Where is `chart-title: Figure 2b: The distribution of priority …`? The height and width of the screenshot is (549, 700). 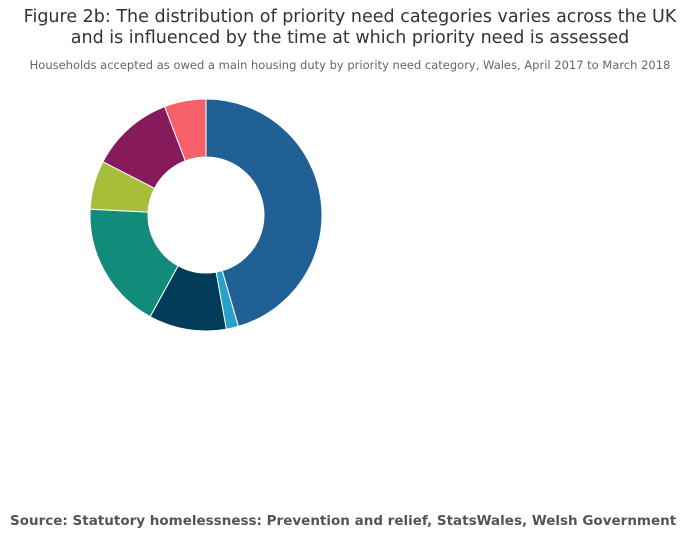
chart-title: Figure 2b: The distribution of priority … is located at coordinates (350, 28).